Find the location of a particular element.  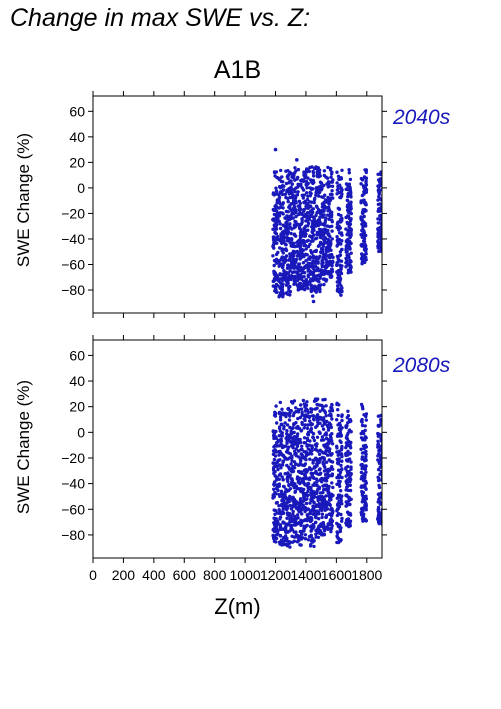

y-tick-label: 40 is located at coordinates (77, 137).